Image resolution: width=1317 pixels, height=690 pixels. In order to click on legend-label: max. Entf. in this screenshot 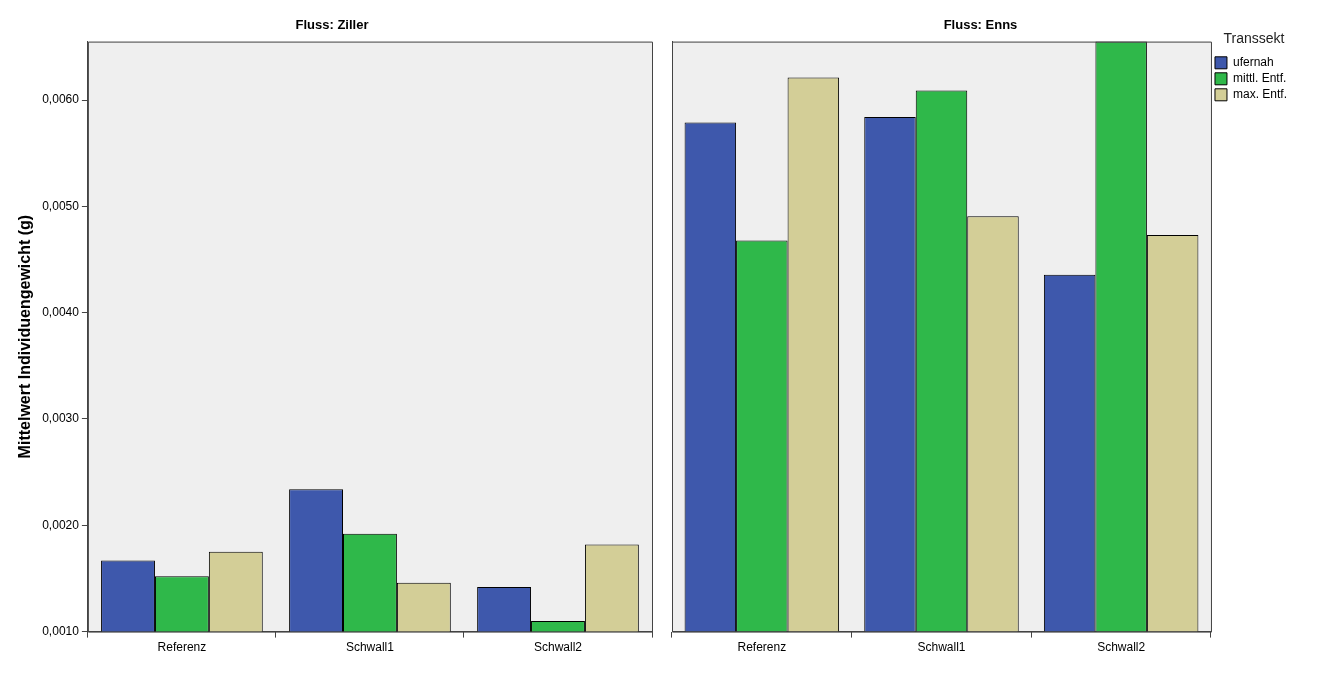, I will do `click(1260, 94)`.